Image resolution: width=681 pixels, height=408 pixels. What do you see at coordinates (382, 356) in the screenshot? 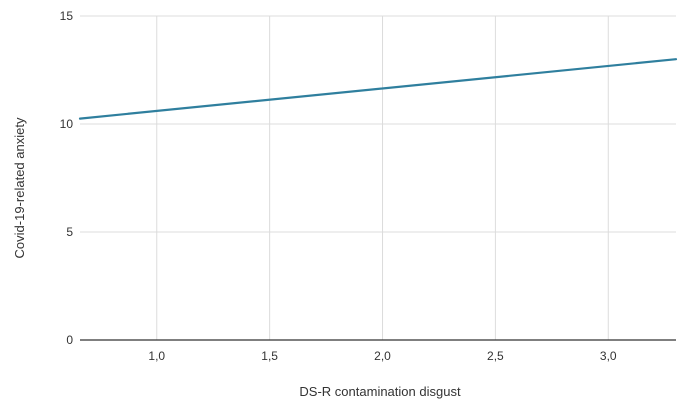
I see `x-tick-label: 2,0` at bounding box center [382, 356].